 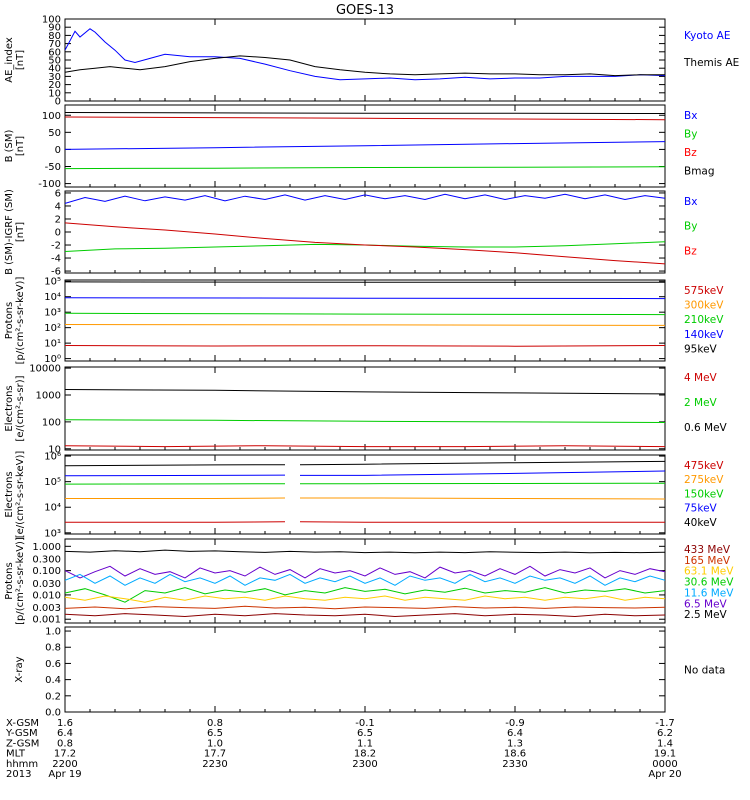 What do you see at coordinates (52, 328) in the screenshot?
I see `y-tick-label: 10²` at bounding box center [52, 328].